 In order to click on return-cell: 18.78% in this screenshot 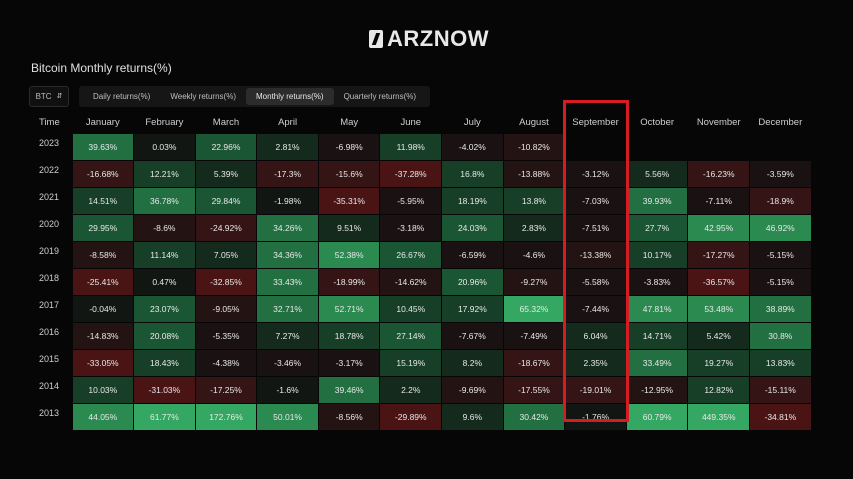, I will do `click(349, 336)`.